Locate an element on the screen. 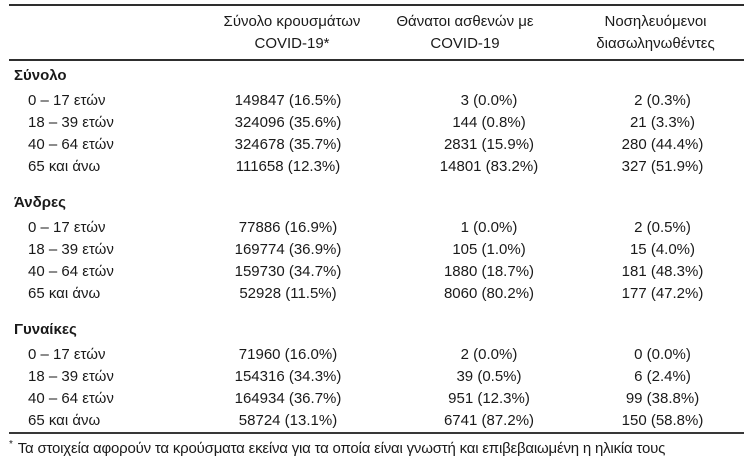 The image size is (753, 459). deaths-value: 6741 (87.2%) is located at coordinates (489, 420).